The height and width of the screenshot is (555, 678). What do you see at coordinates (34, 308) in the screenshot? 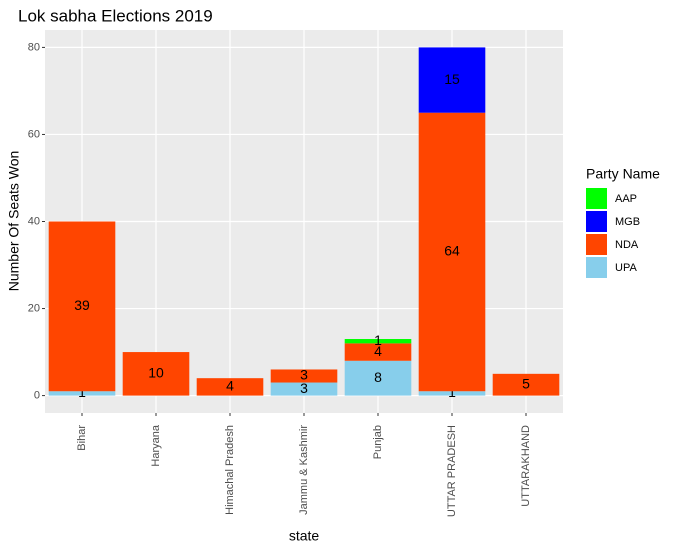
I see `y-tick-label: 20` at bounding box center [34, 308].